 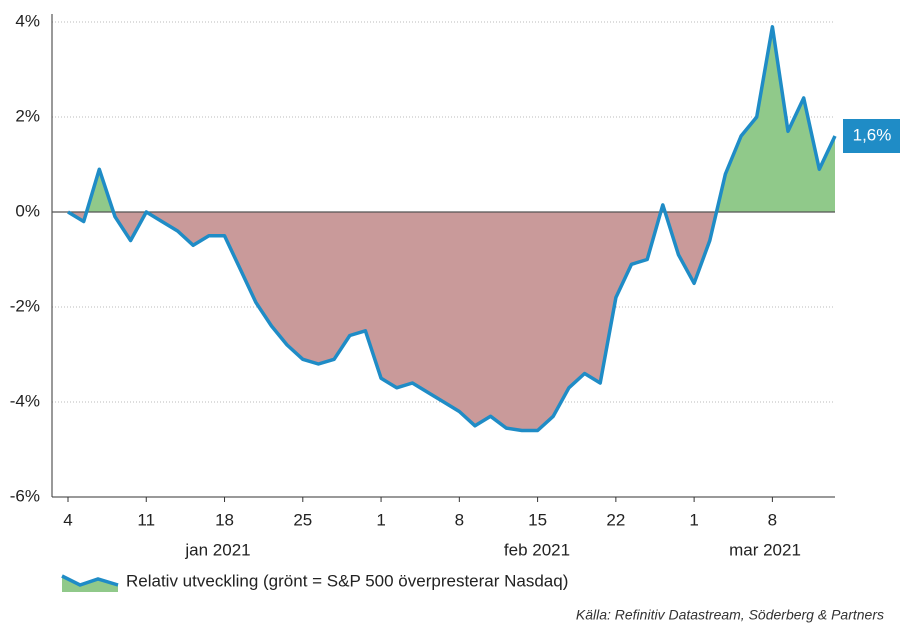 What do you see at coordinates (90, 580) in the screenshot?
I see `legend-line` at bounding box center [90, 580].